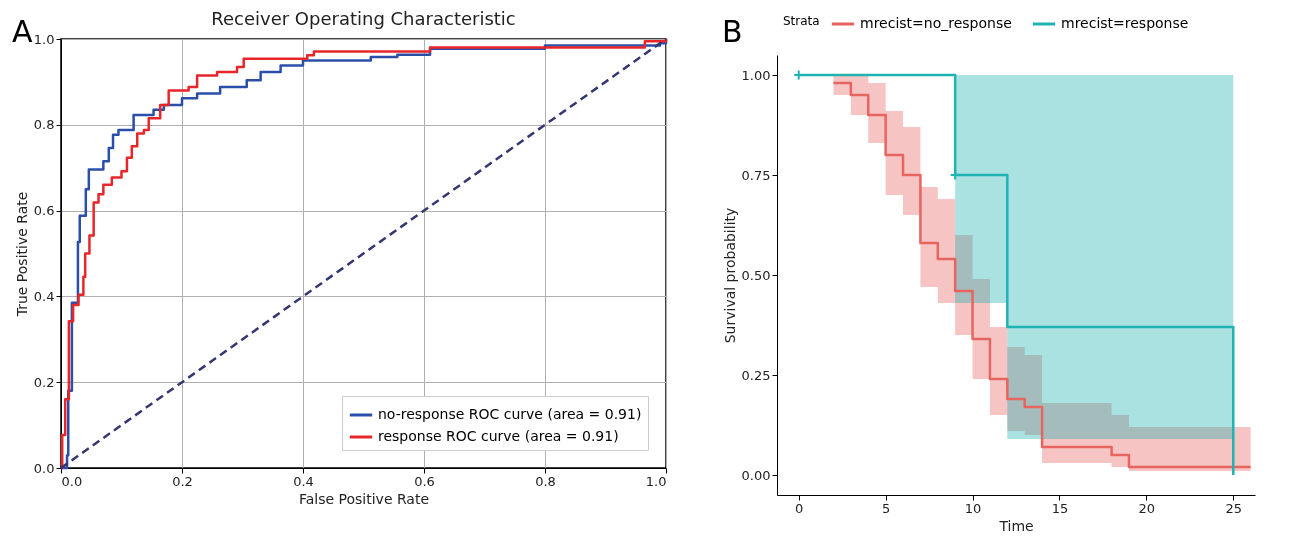 This screenshot has width=1293, height=544. Describe the element at coordinates (498, 436) in the screenshot. I see `legend-label: response ROC curve (area = 0.91)` at that location.